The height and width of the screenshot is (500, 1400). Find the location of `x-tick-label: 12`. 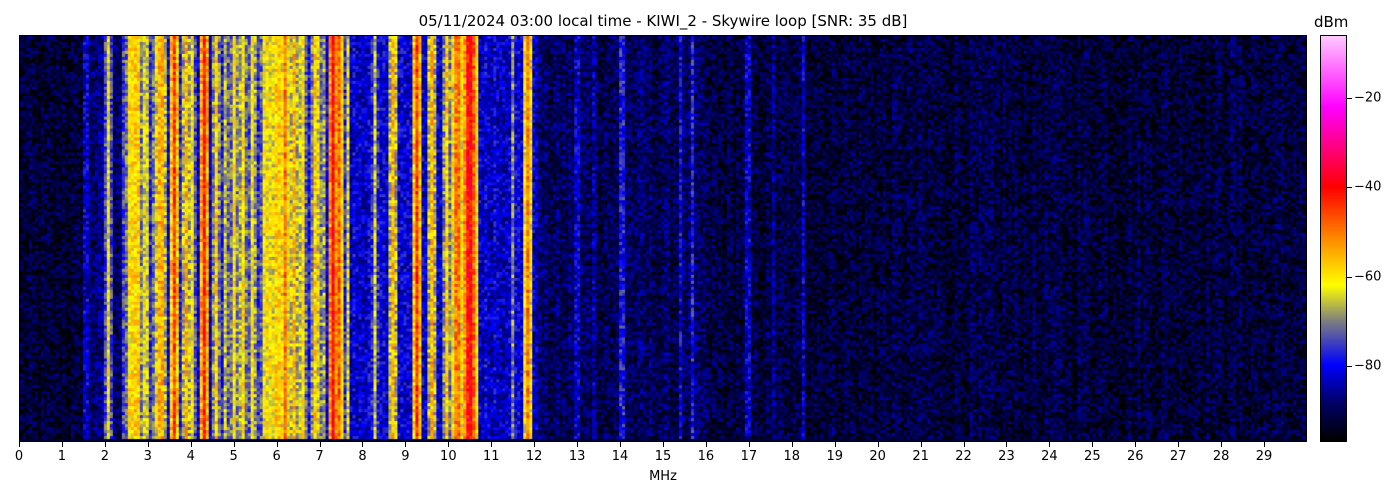

x-tick-label: 12 is located at coordinates (534, 456).